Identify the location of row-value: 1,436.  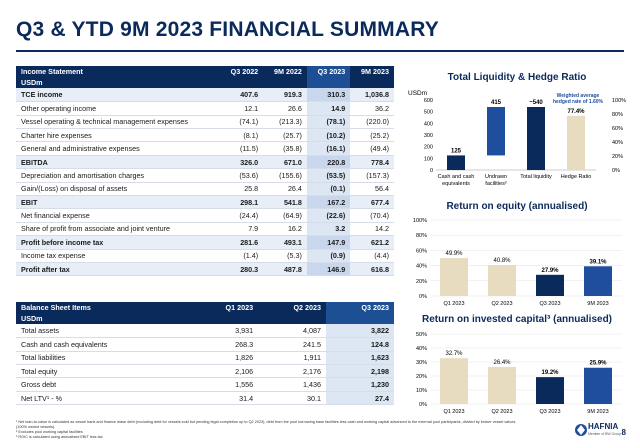
(292, 384).